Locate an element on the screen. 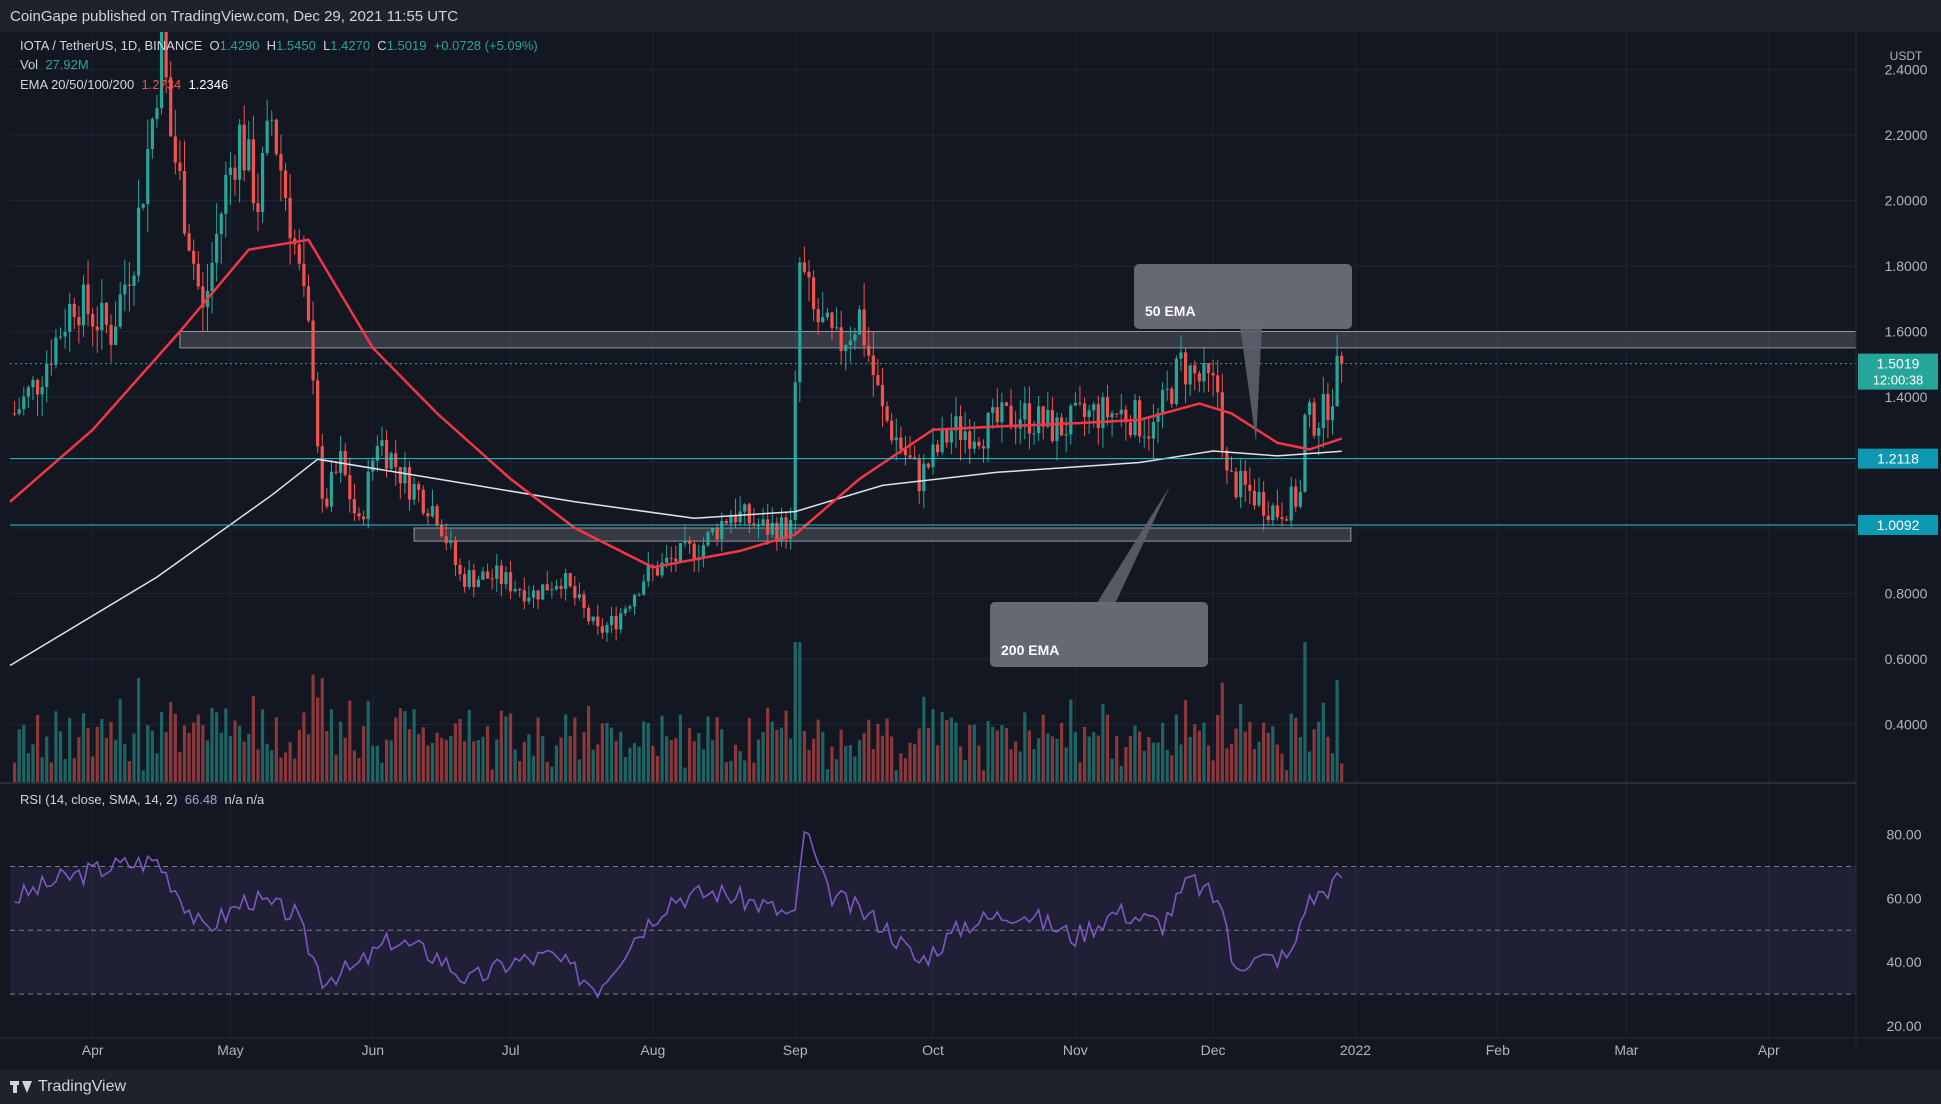 The height and width of the screenshot is (1104, 1941). open-label: O is located at coordinates (214, 45).